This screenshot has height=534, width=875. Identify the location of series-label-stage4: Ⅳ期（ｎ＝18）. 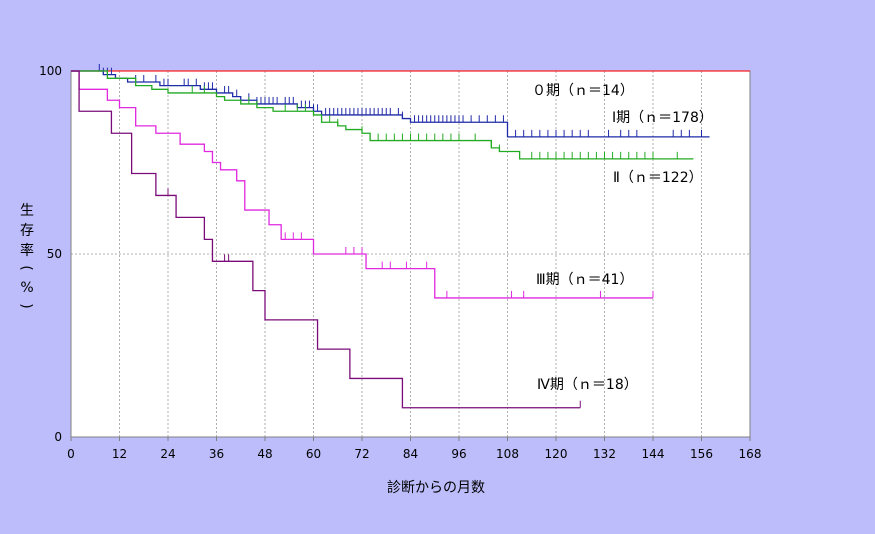
(587, 385).